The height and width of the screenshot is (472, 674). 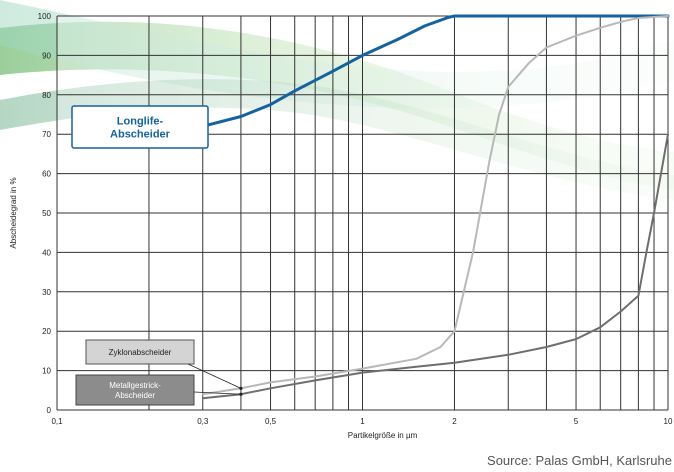 What do you see at coordinates (46, 371) in the screenshot?
I see `y-tick-label: 10` at bounding box center [46, 371].